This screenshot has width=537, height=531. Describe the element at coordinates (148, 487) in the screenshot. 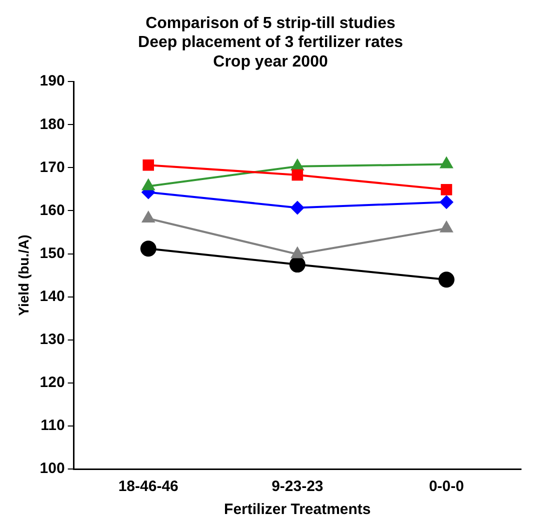

I see `x-tick-label: 18-46-46` at that location.